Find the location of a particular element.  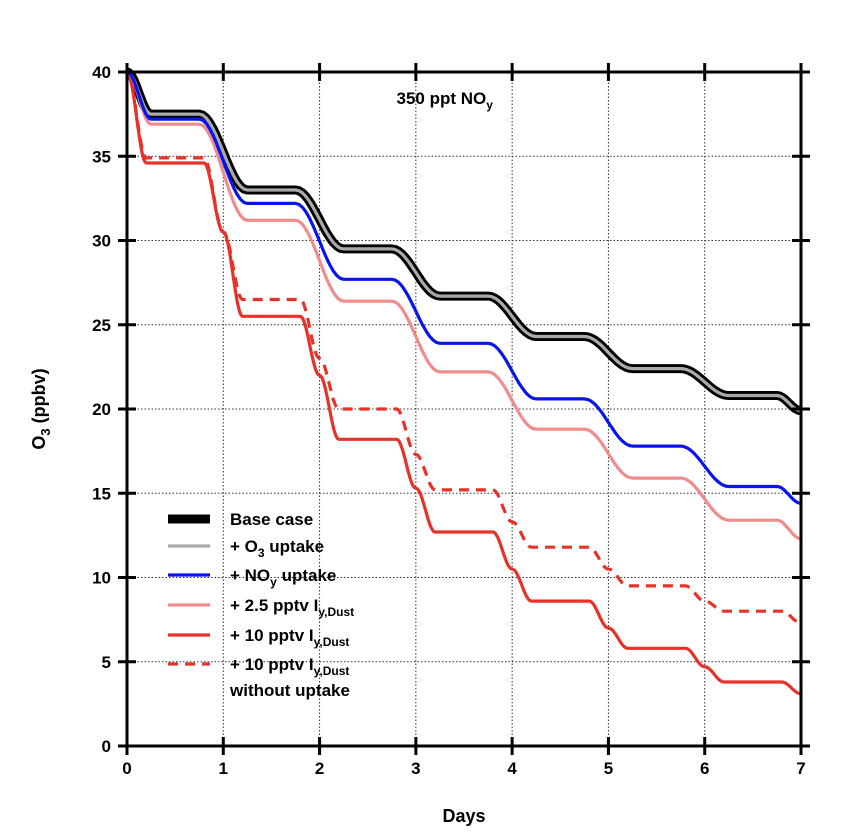

legend-label-line2: without uptake is located at coordinates (289, 690).